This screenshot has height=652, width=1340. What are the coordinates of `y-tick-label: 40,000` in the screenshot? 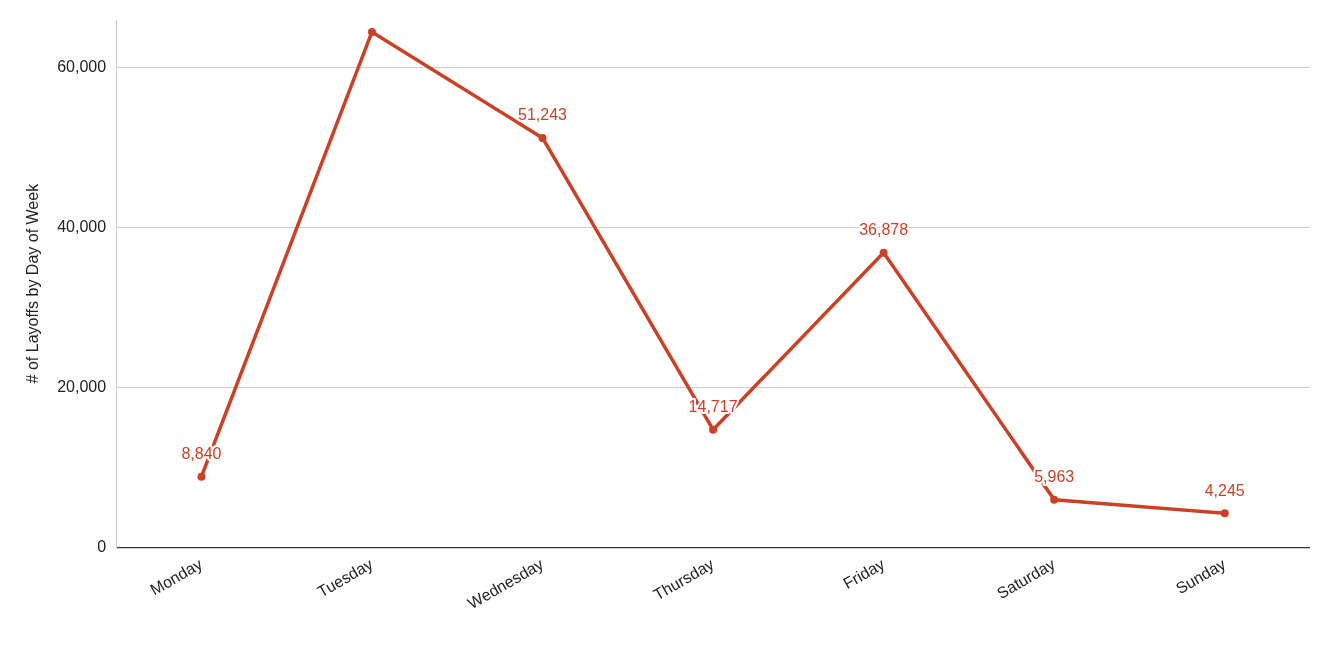 It's located at (82, 227).